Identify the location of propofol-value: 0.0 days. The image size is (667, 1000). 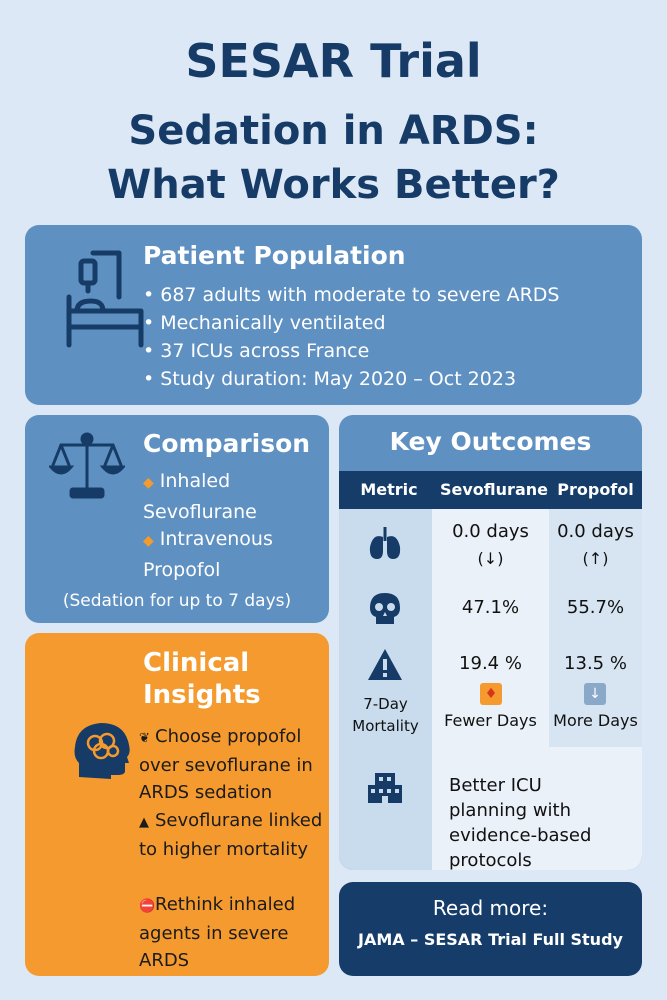
(595, 531).